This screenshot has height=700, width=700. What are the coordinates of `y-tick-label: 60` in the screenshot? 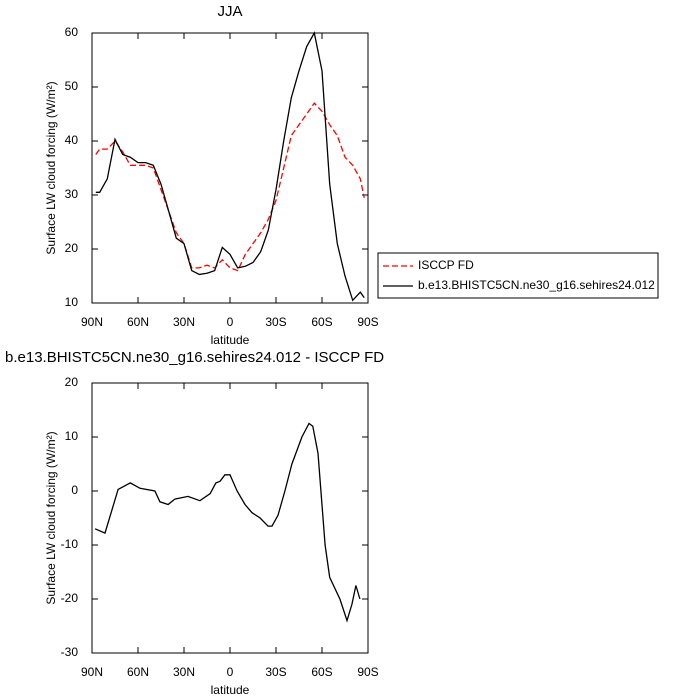 It's located at (72, 32).